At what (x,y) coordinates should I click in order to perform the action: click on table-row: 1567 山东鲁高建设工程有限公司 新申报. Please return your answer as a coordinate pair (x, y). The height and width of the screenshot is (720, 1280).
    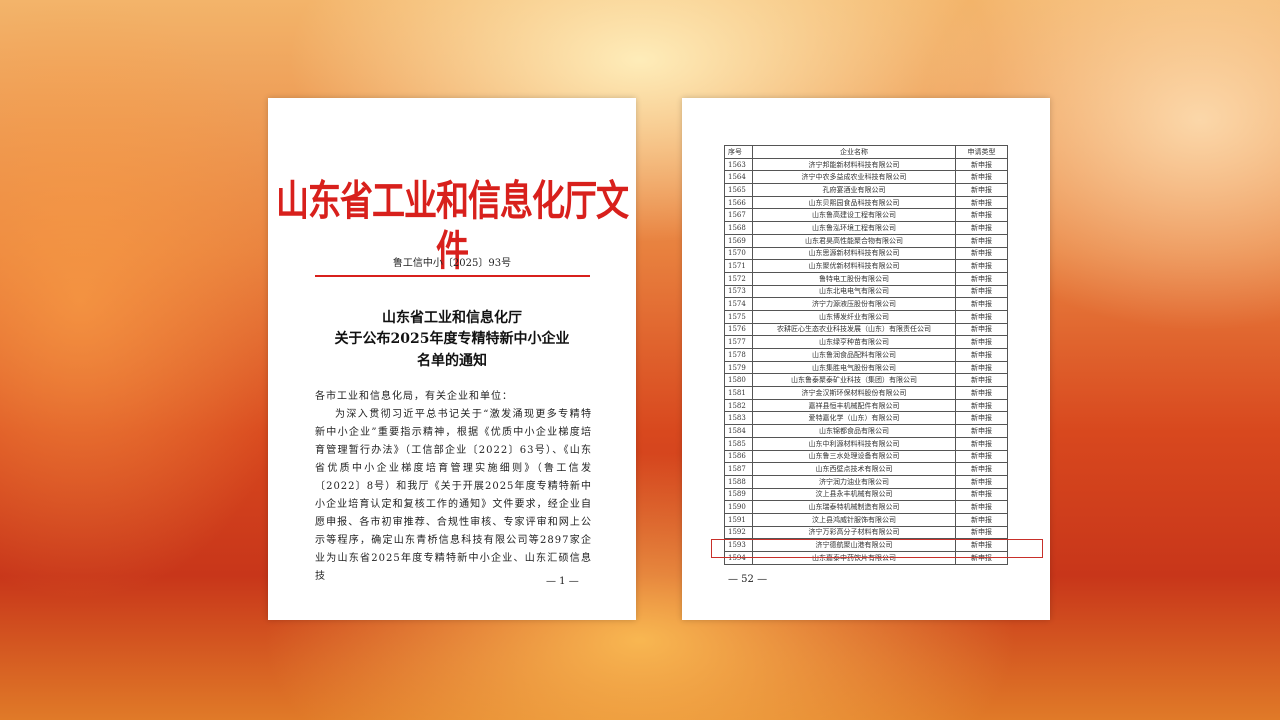
    Looking at the image, I should click on (866, 215).